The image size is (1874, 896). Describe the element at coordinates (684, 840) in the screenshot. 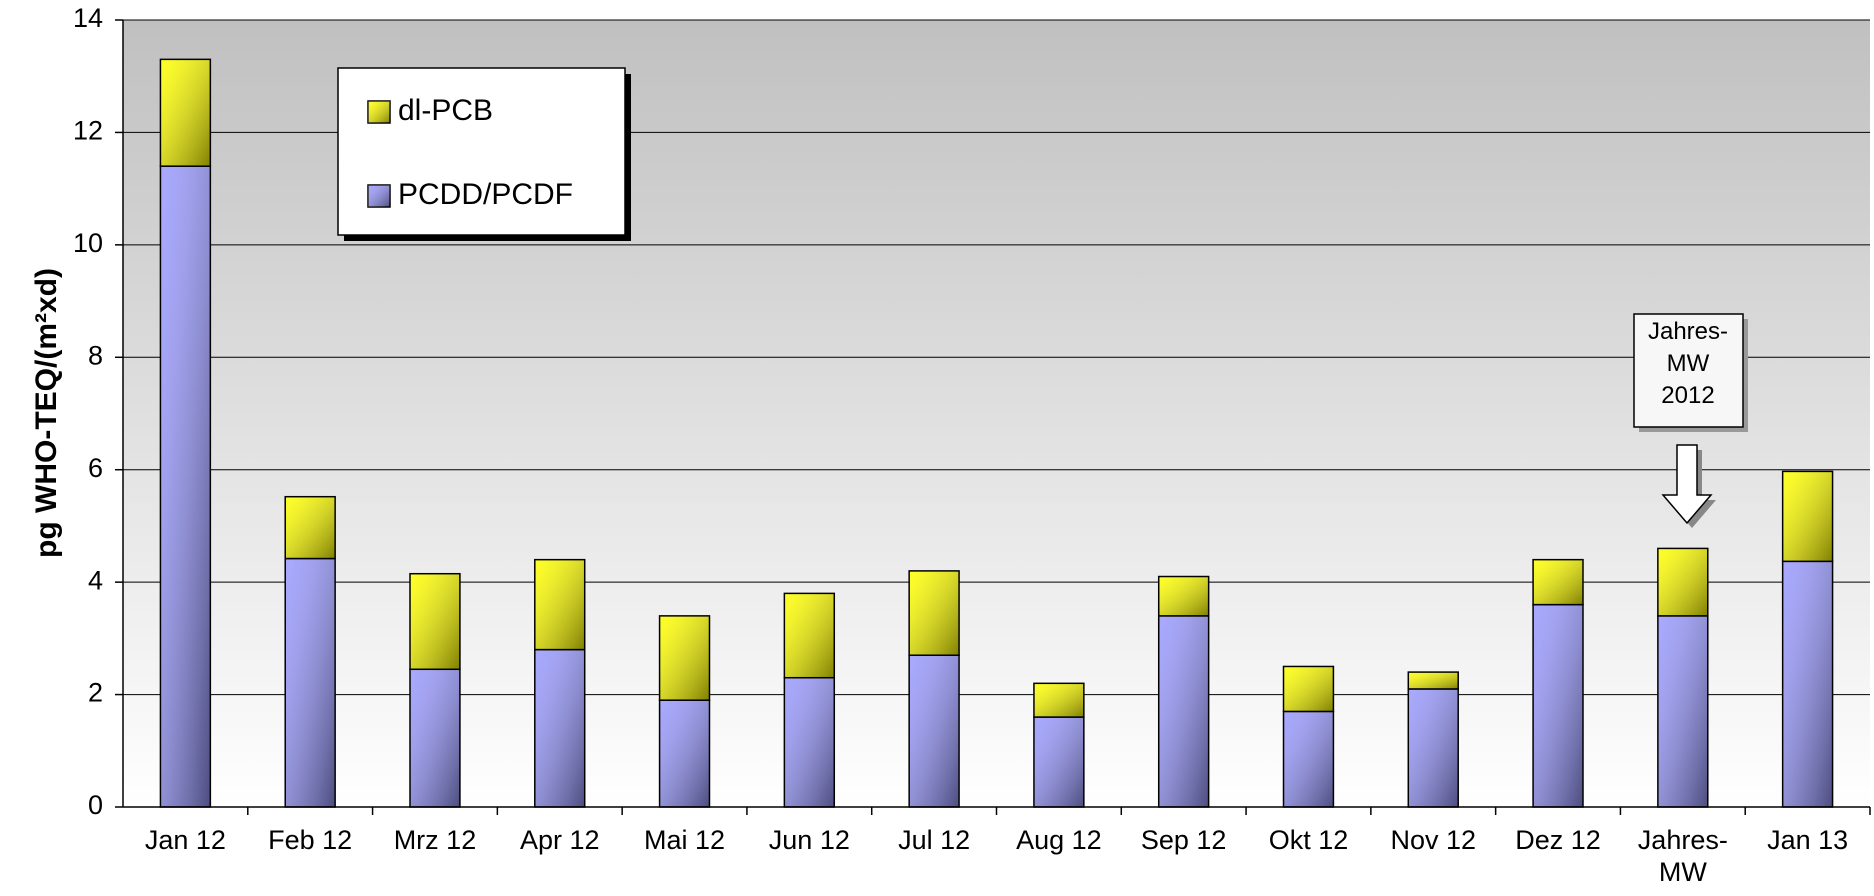

I see `x-tick-label: Mai 12` at that location.